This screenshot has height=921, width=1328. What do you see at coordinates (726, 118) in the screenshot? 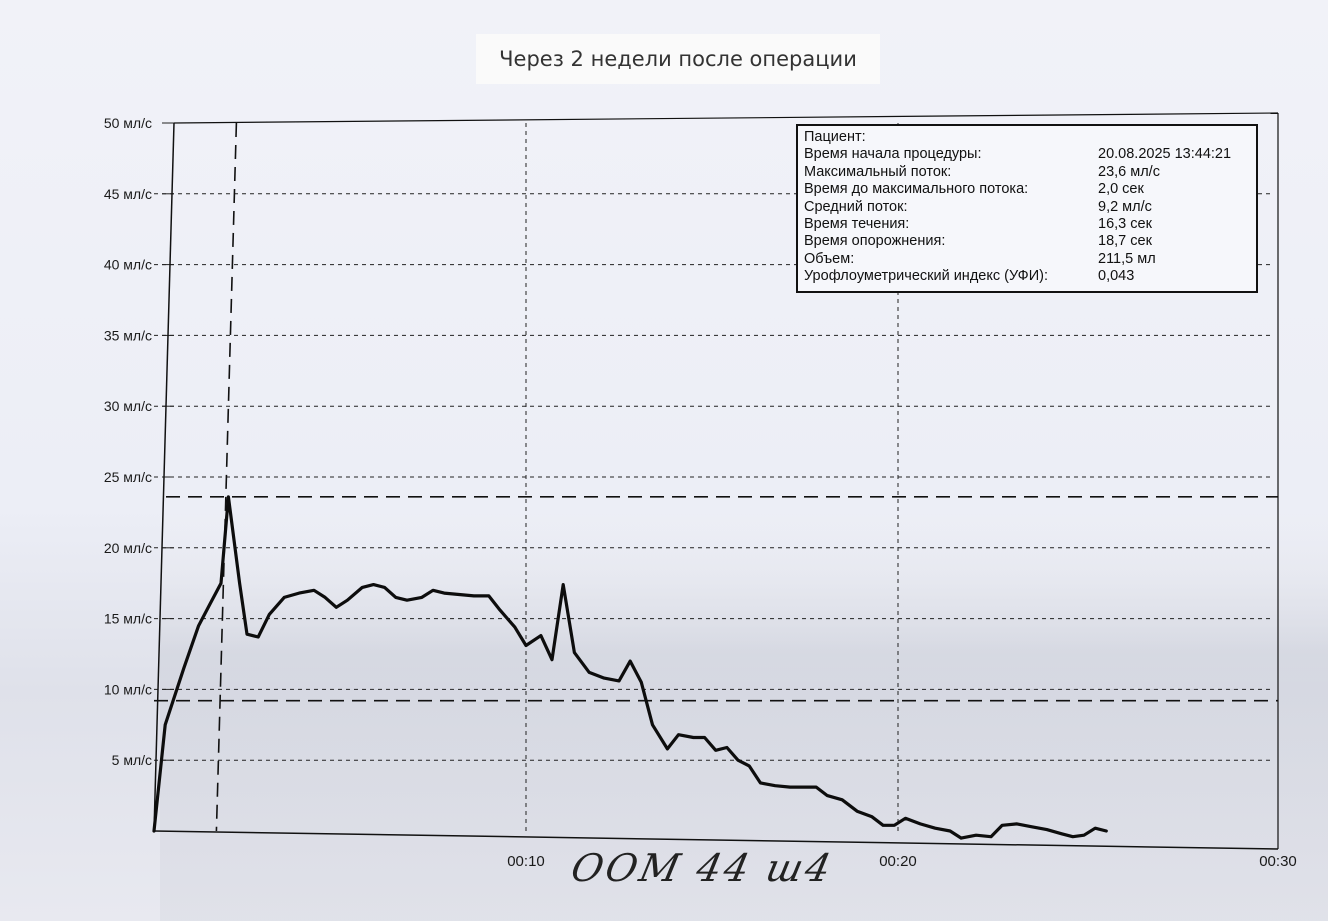
I see `top-border` at bounding box center [726, 118].